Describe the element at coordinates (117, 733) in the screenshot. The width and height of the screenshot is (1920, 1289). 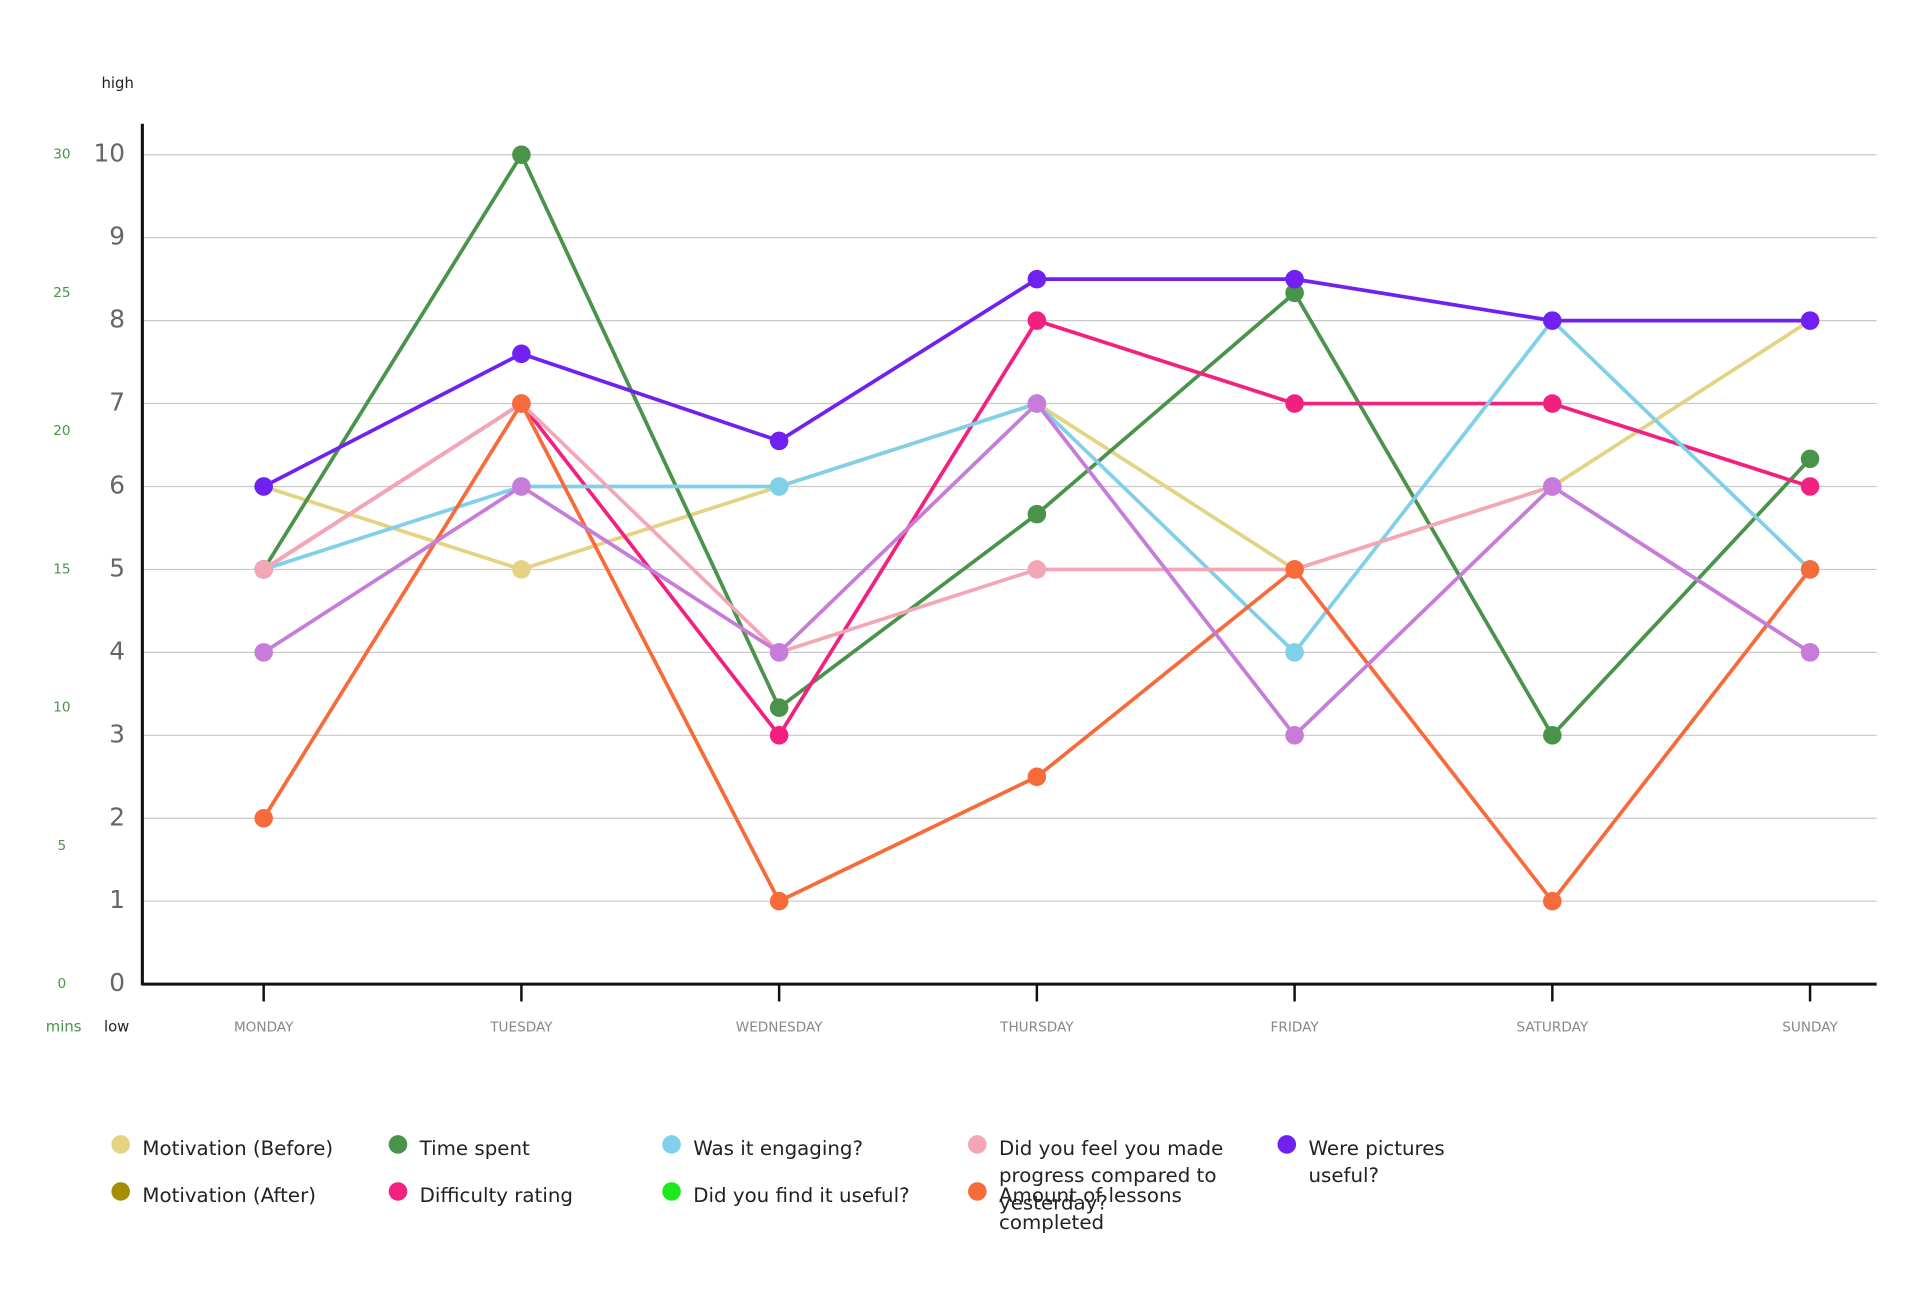
I see `y-tick-label: 3` at that location.